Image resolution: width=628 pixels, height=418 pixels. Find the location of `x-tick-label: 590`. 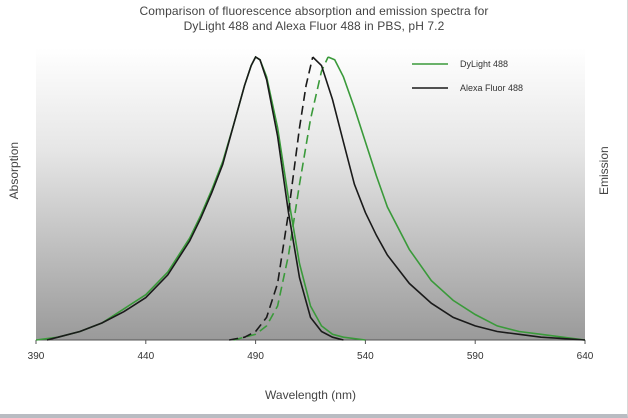

x-tick-label: 590 is located at coordinates (475, 356).